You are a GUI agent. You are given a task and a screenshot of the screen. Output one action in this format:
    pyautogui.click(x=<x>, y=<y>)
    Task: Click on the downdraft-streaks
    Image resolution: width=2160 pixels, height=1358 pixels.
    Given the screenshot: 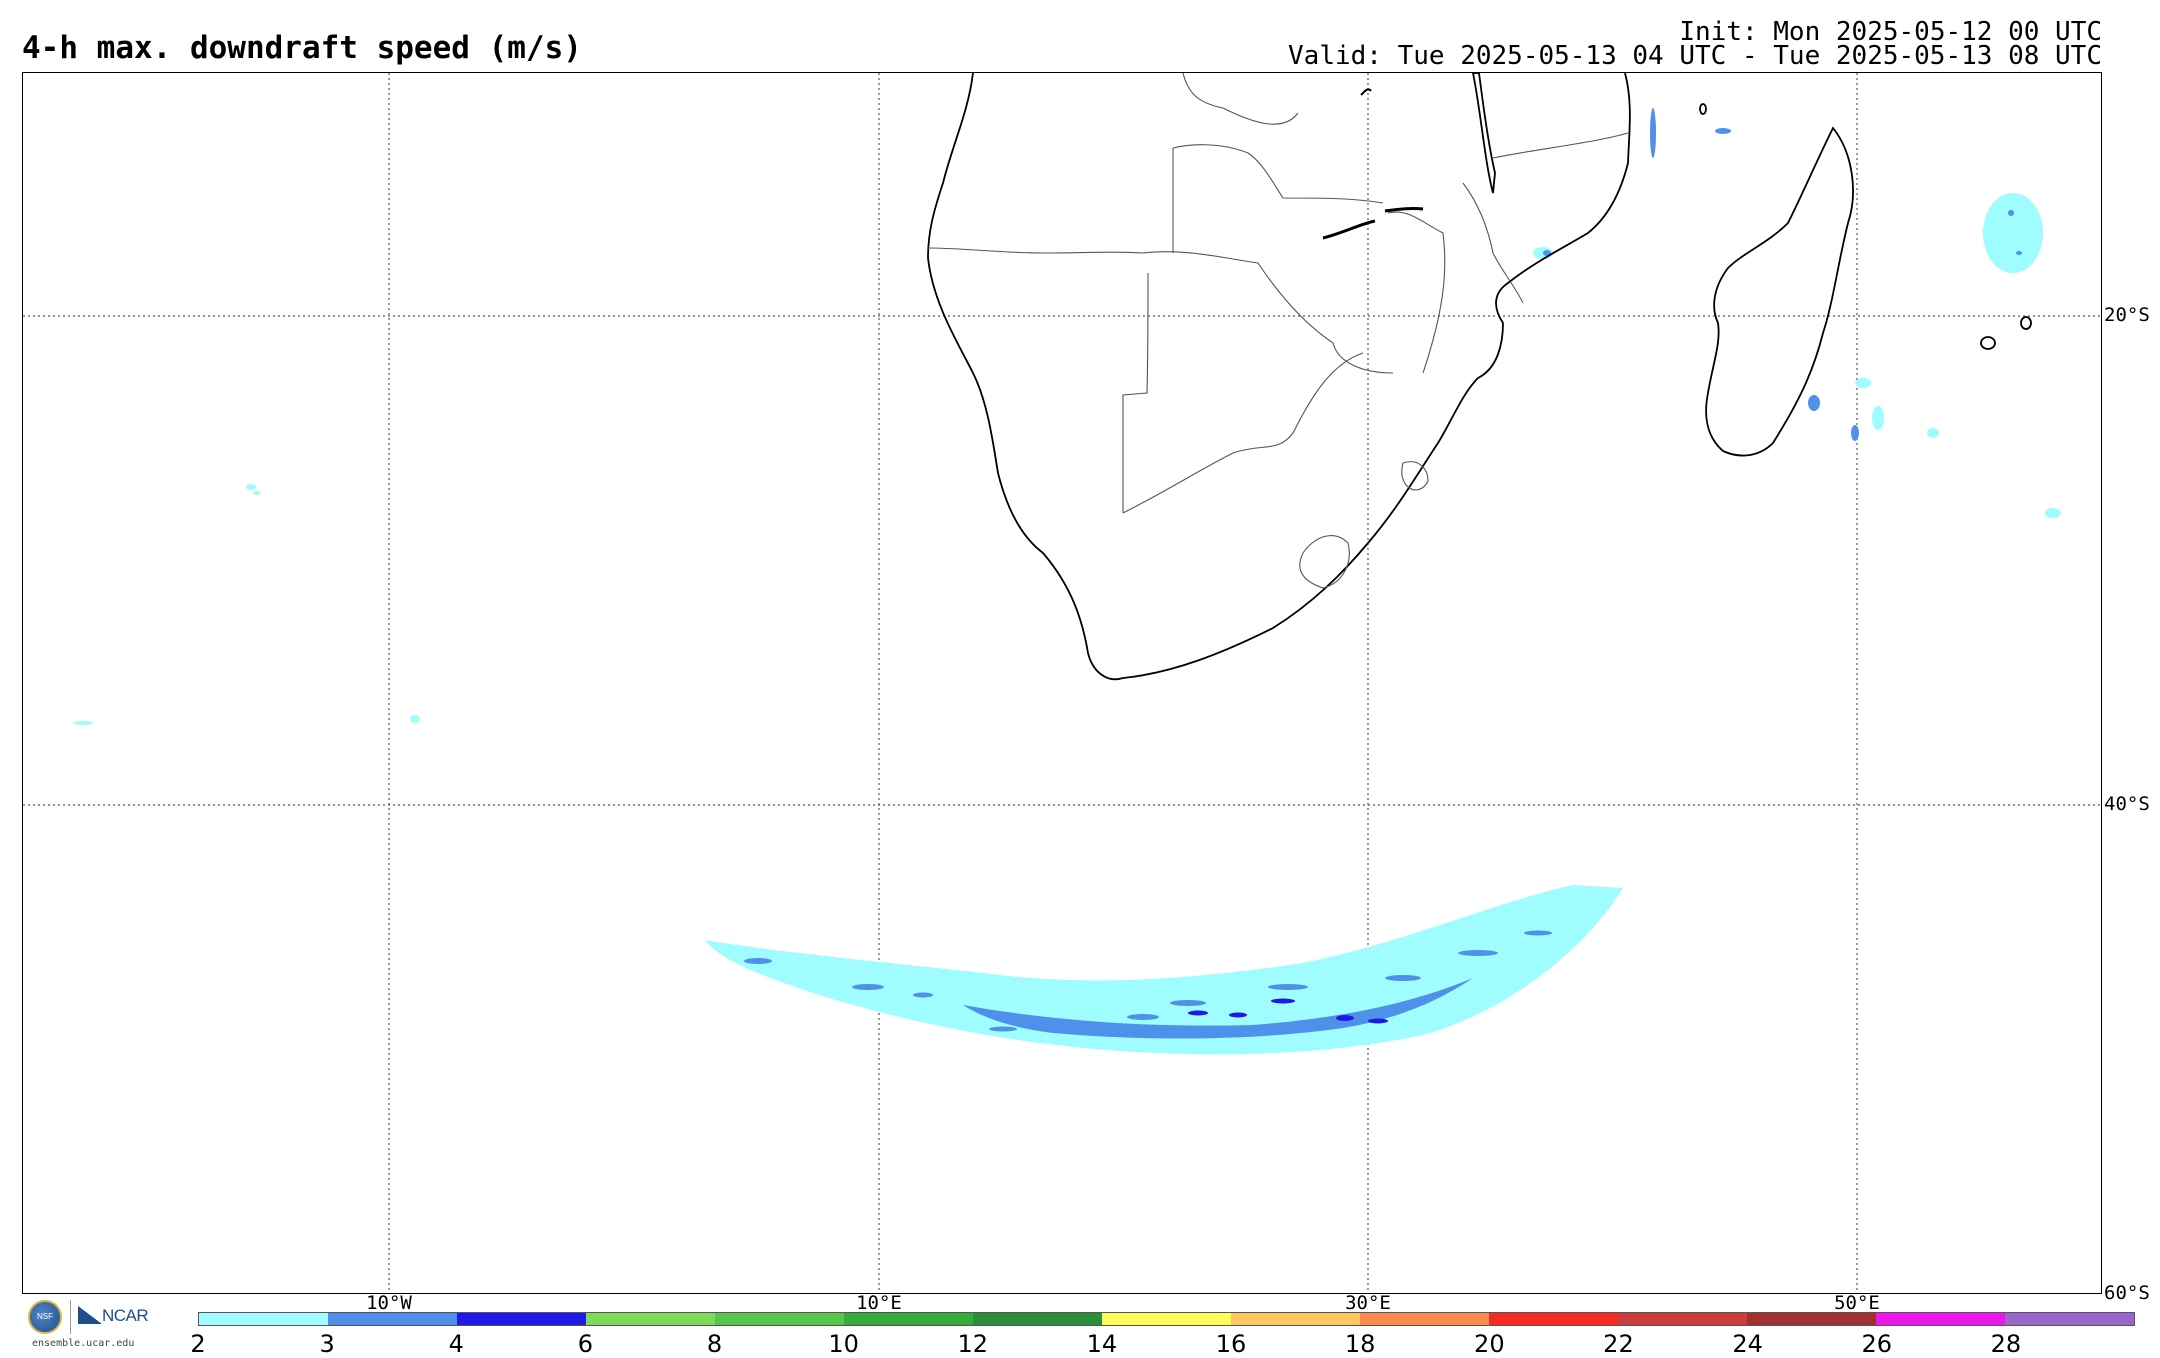 What is the action you would take?
    pyautogui.click(x=1148, y=981)
    